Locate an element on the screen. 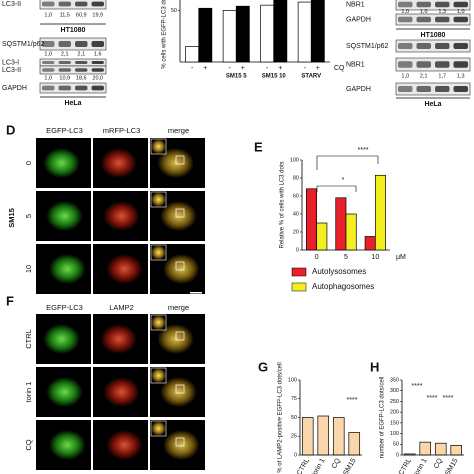  cell-line-label: HT1080 is located at coordinates (73, 30).